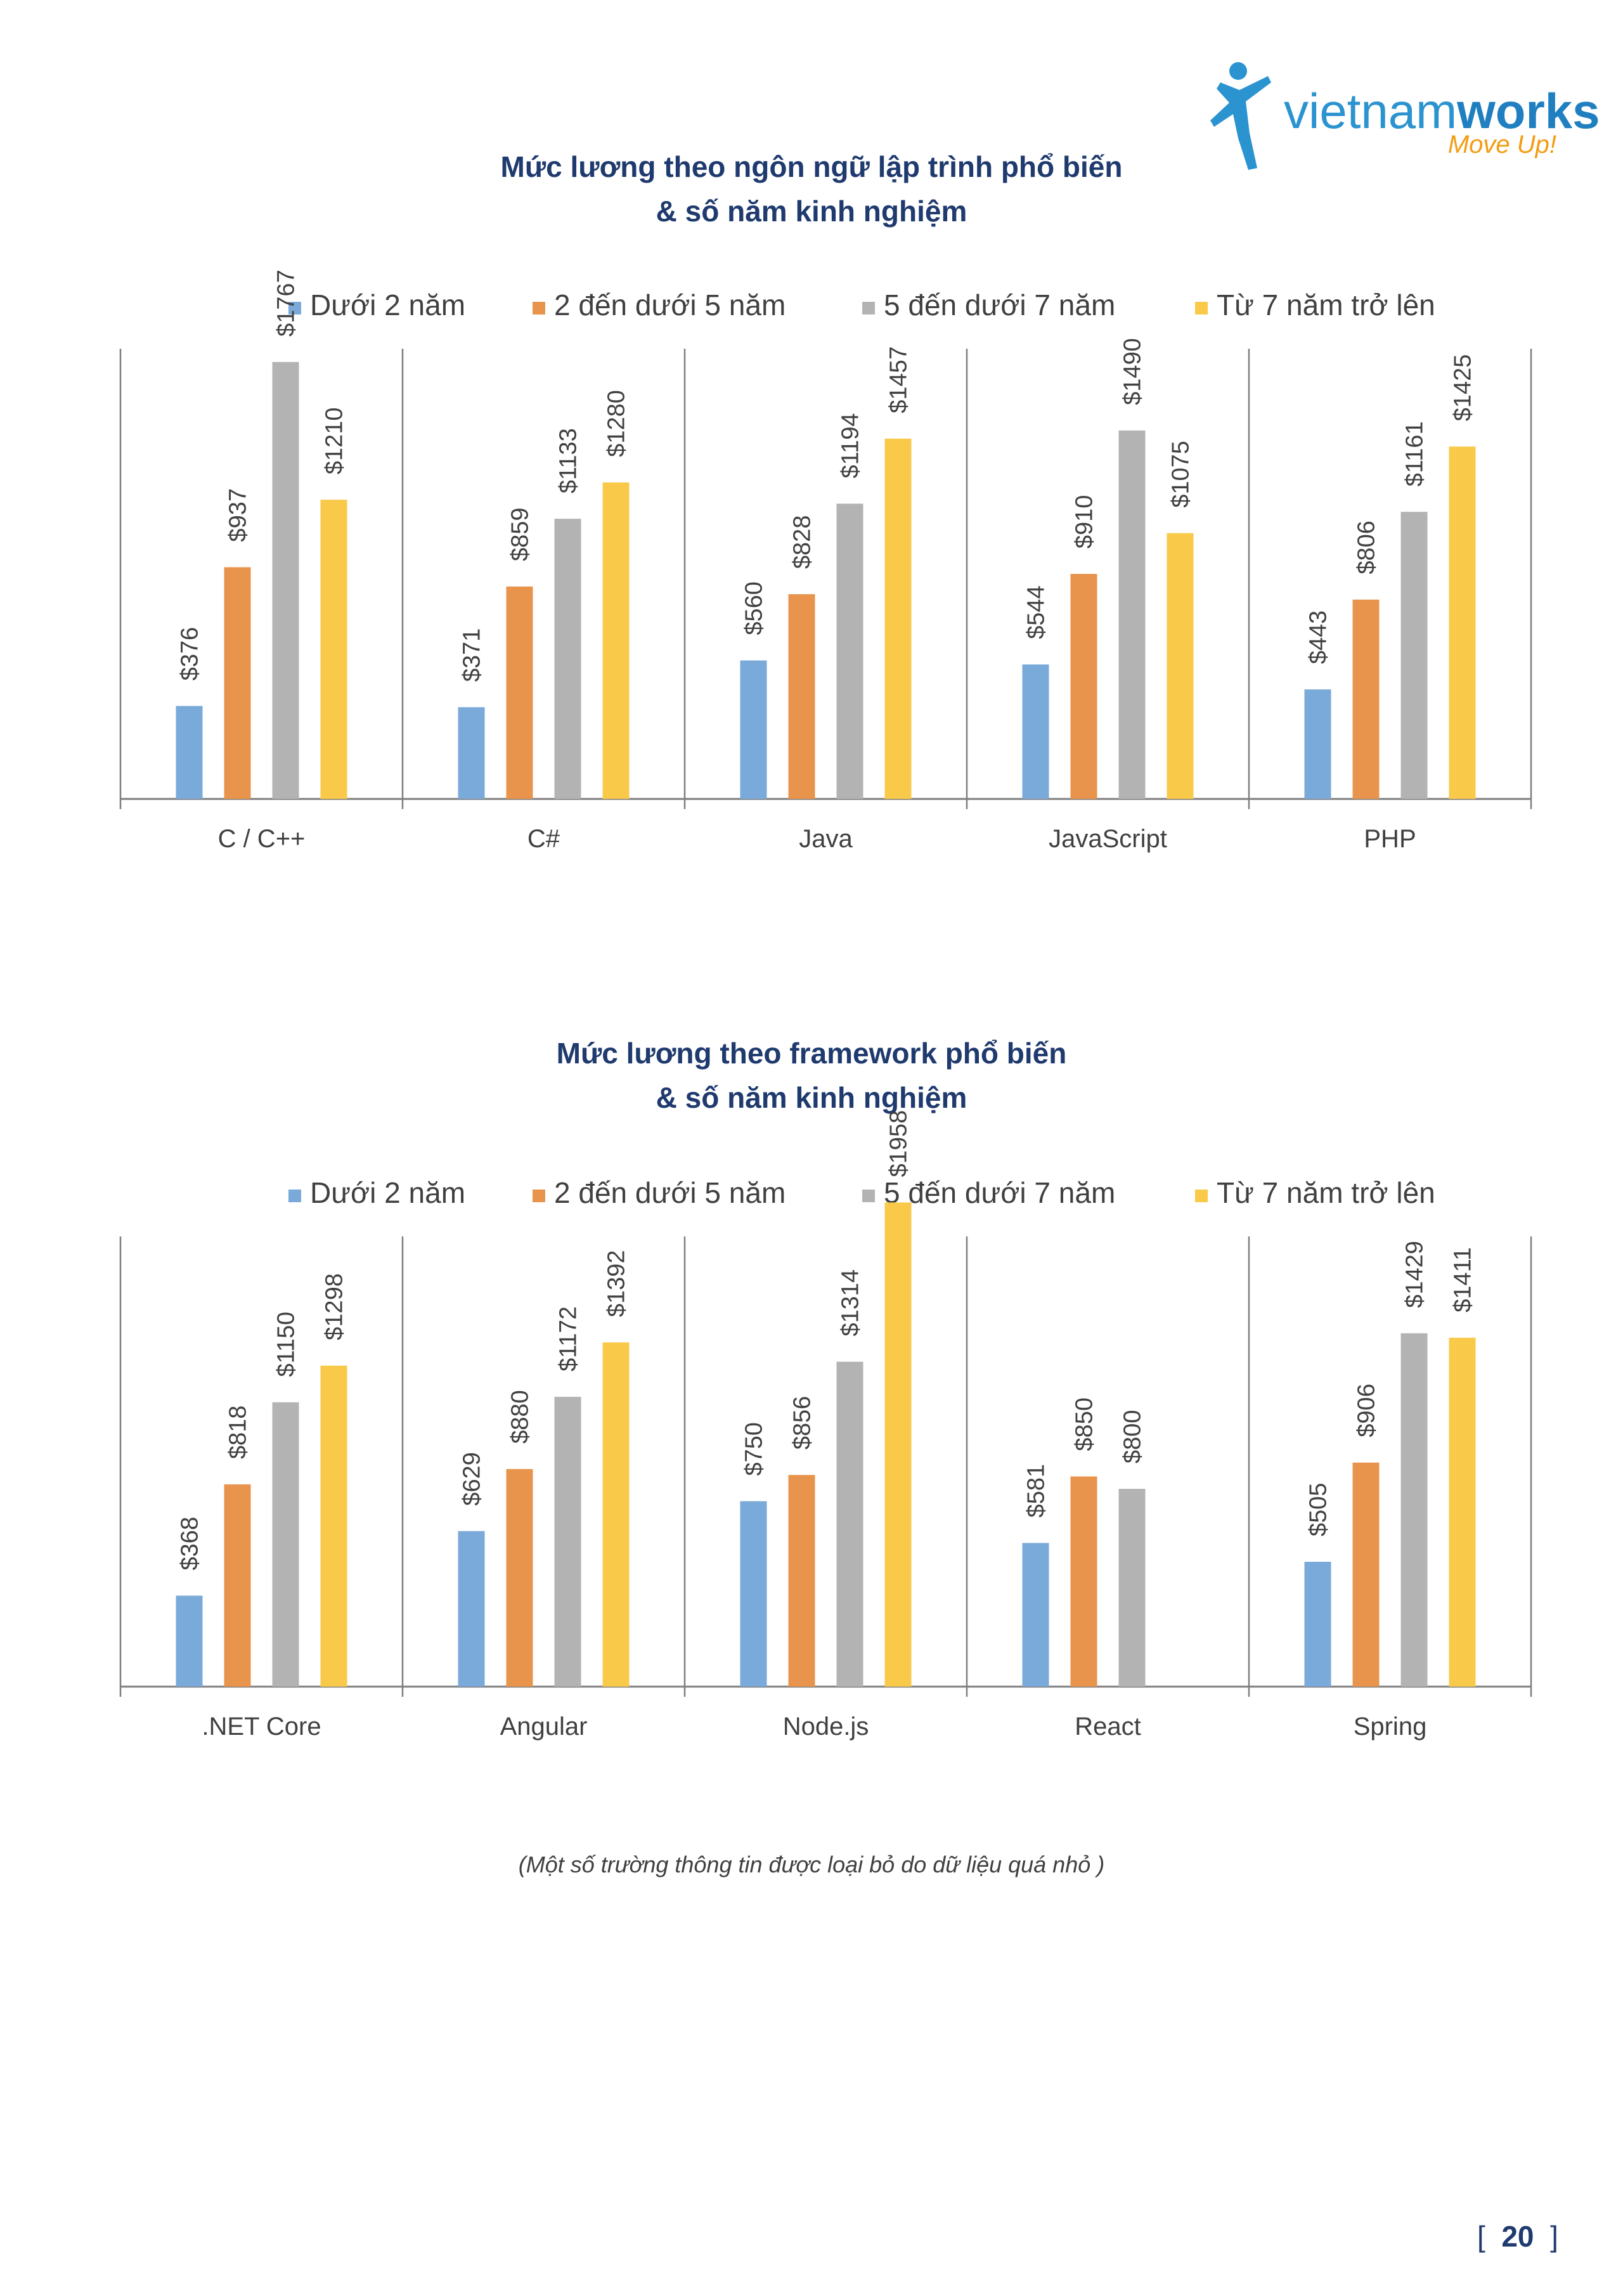 The width and height of the screenshot is (1623, 2296). Describe the element at coordinates (826, 839) in the screenshot. I see `category-label: Java` at that location.